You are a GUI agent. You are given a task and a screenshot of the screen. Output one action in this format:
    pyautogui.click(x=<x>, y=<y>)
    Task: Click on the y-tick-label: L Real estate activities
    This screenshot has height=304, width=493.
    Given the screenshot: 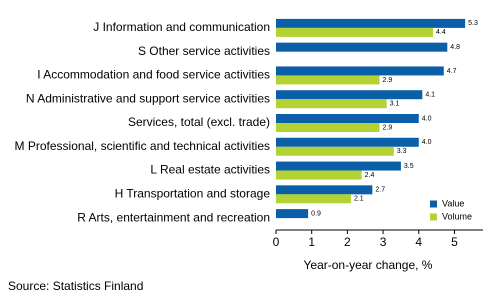 What is the action you would take?
    pyautogui.click(x=210, y=170)
    